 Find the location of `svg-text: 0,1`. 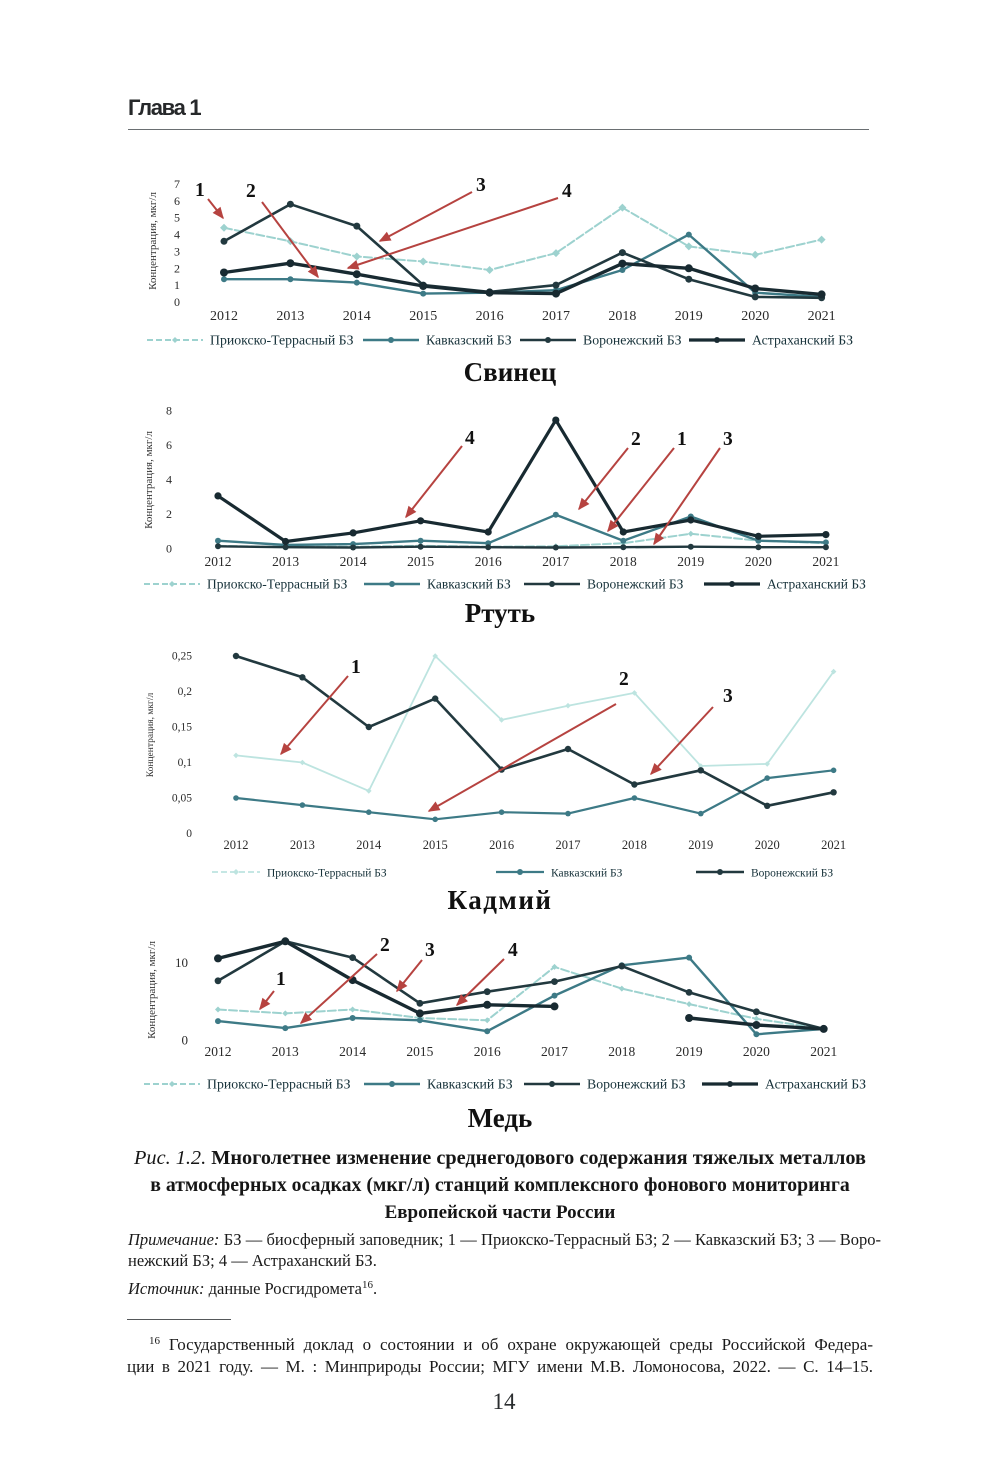

svg-text: 0,1 is located at coordinates (185, 763).